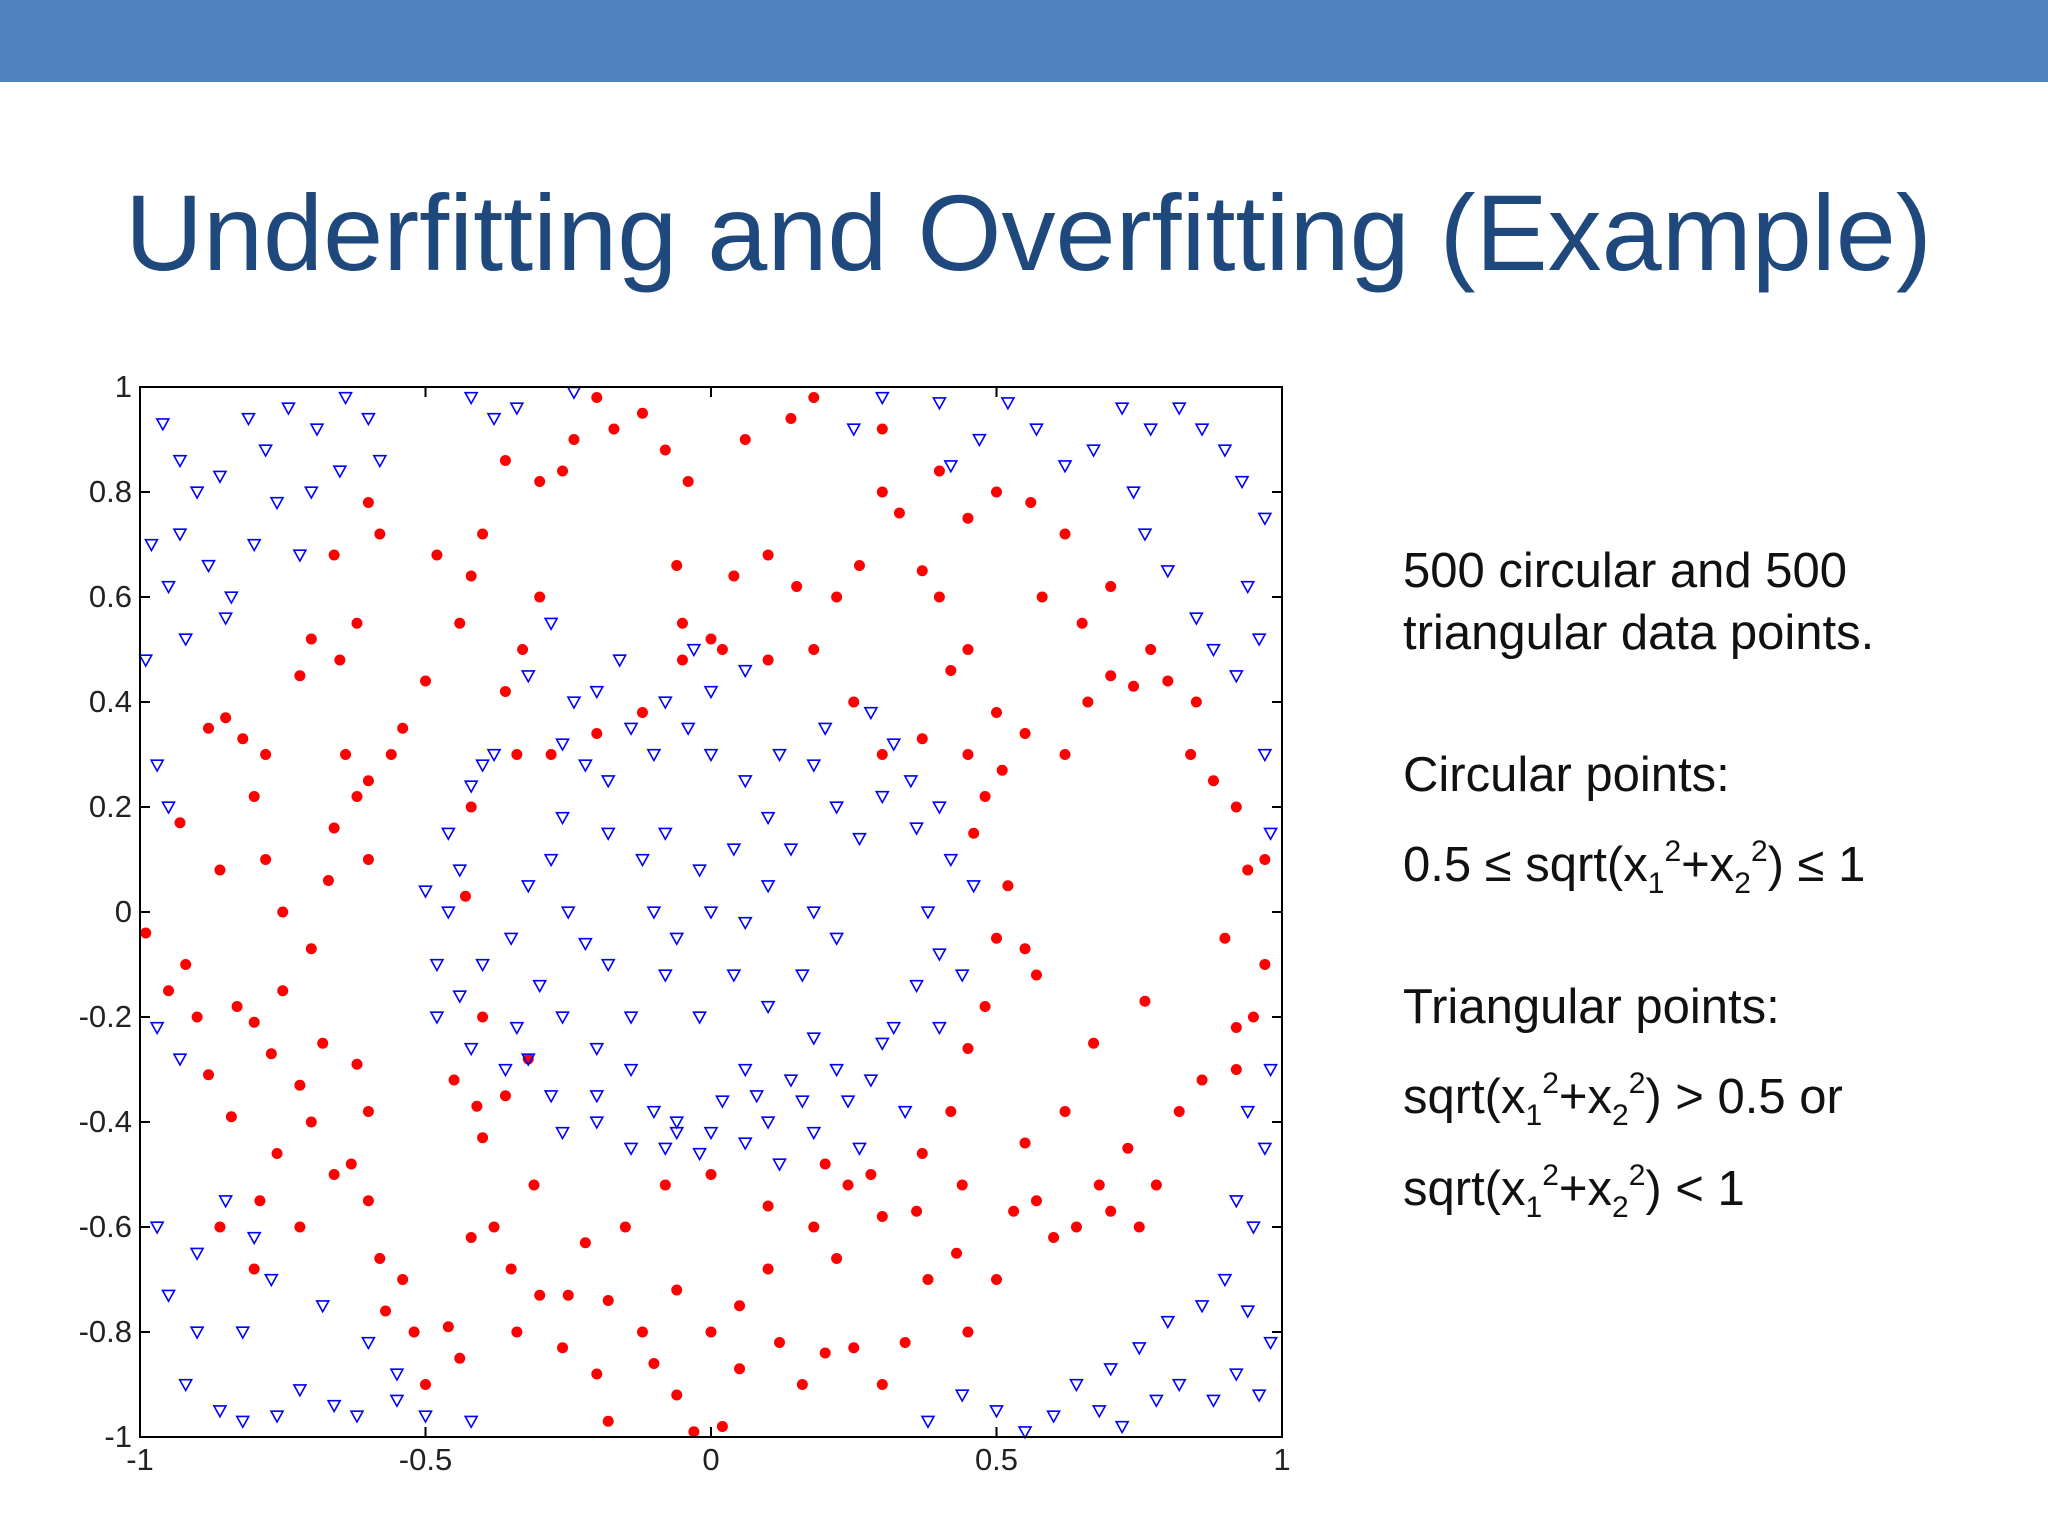  Describe the element at coordinates (1281, 1459) in the screenshot. I see `x-tick-label: 1` at that location.